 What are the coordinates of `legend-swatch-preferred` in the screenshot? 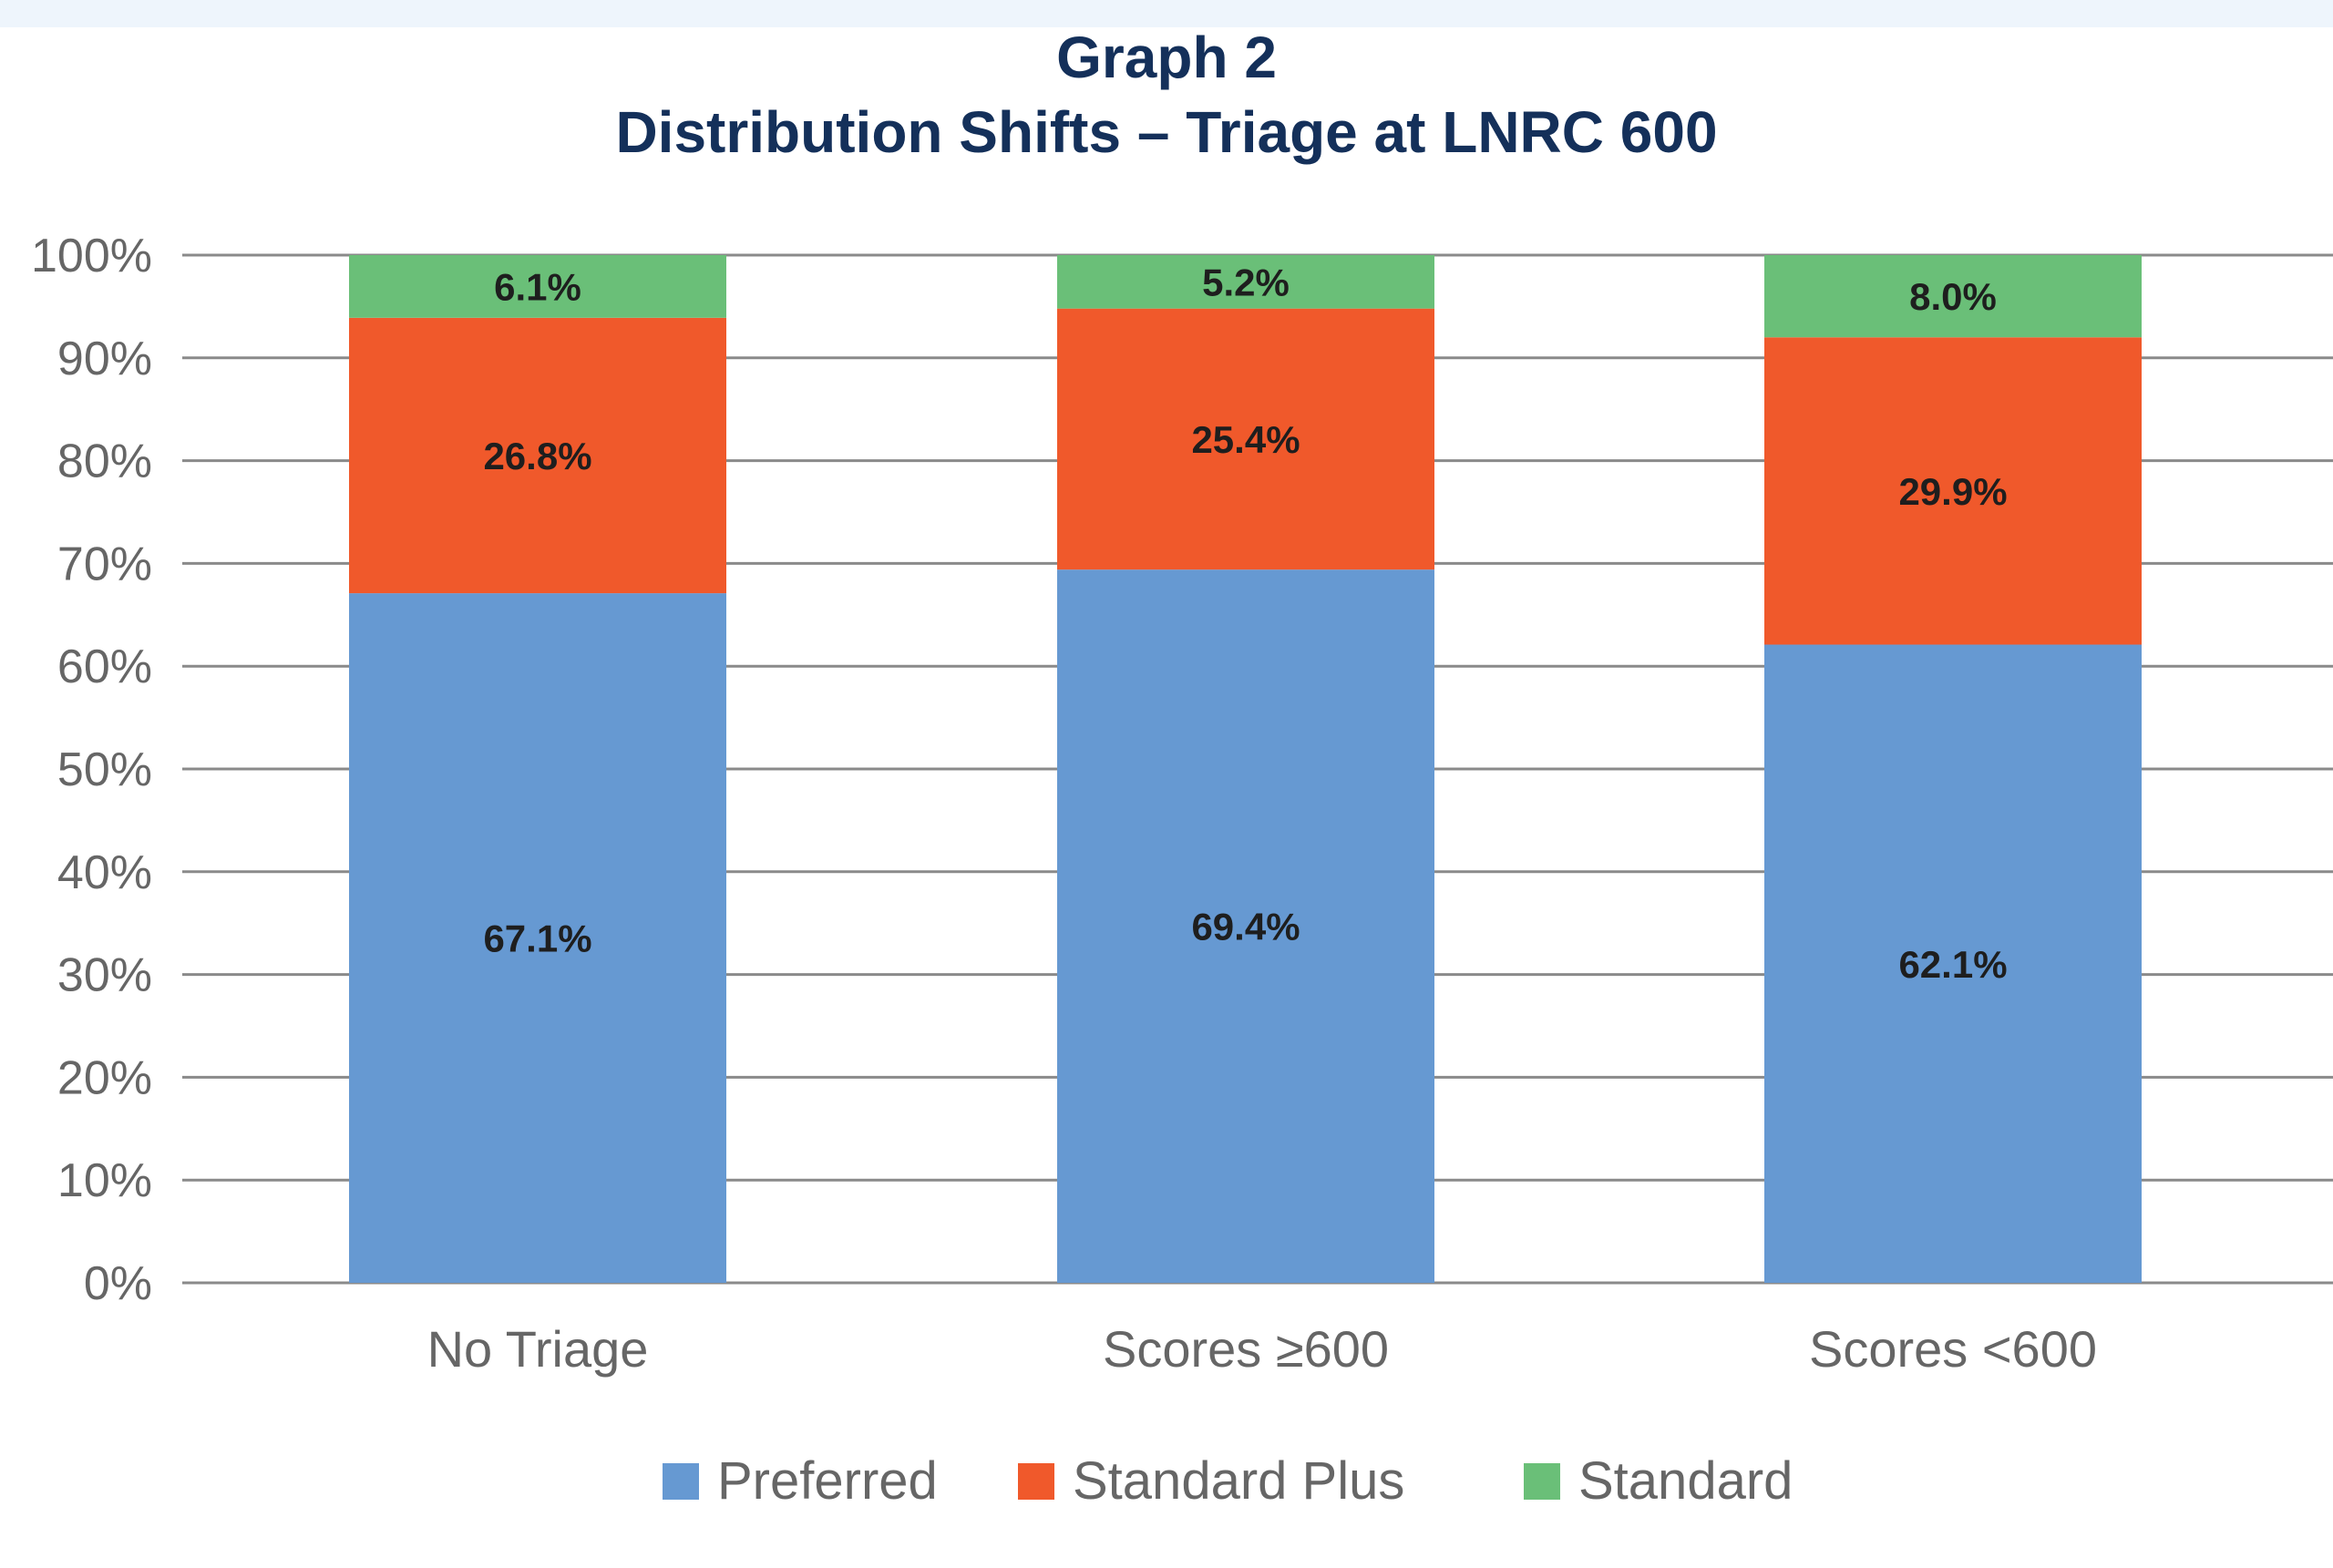 It's located at (681, 1481).